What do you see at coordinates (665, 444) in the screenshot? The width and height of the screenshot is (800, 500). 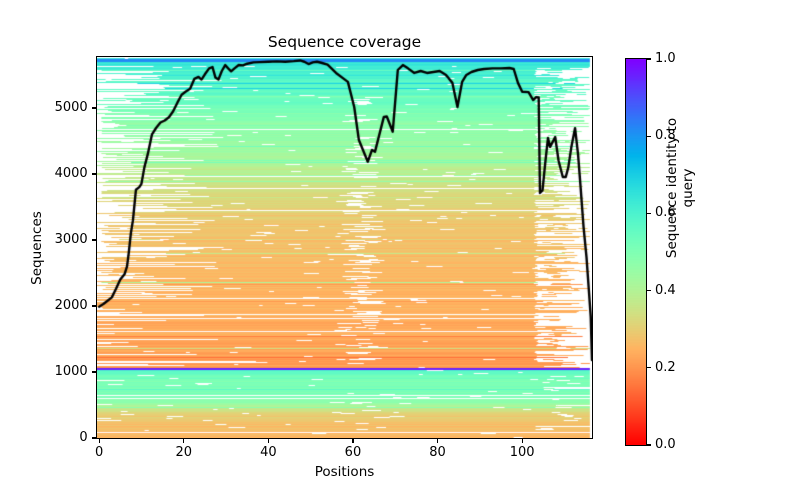 I see `colorbar-tick-label: 0.0` at bounding box center [665, 444].